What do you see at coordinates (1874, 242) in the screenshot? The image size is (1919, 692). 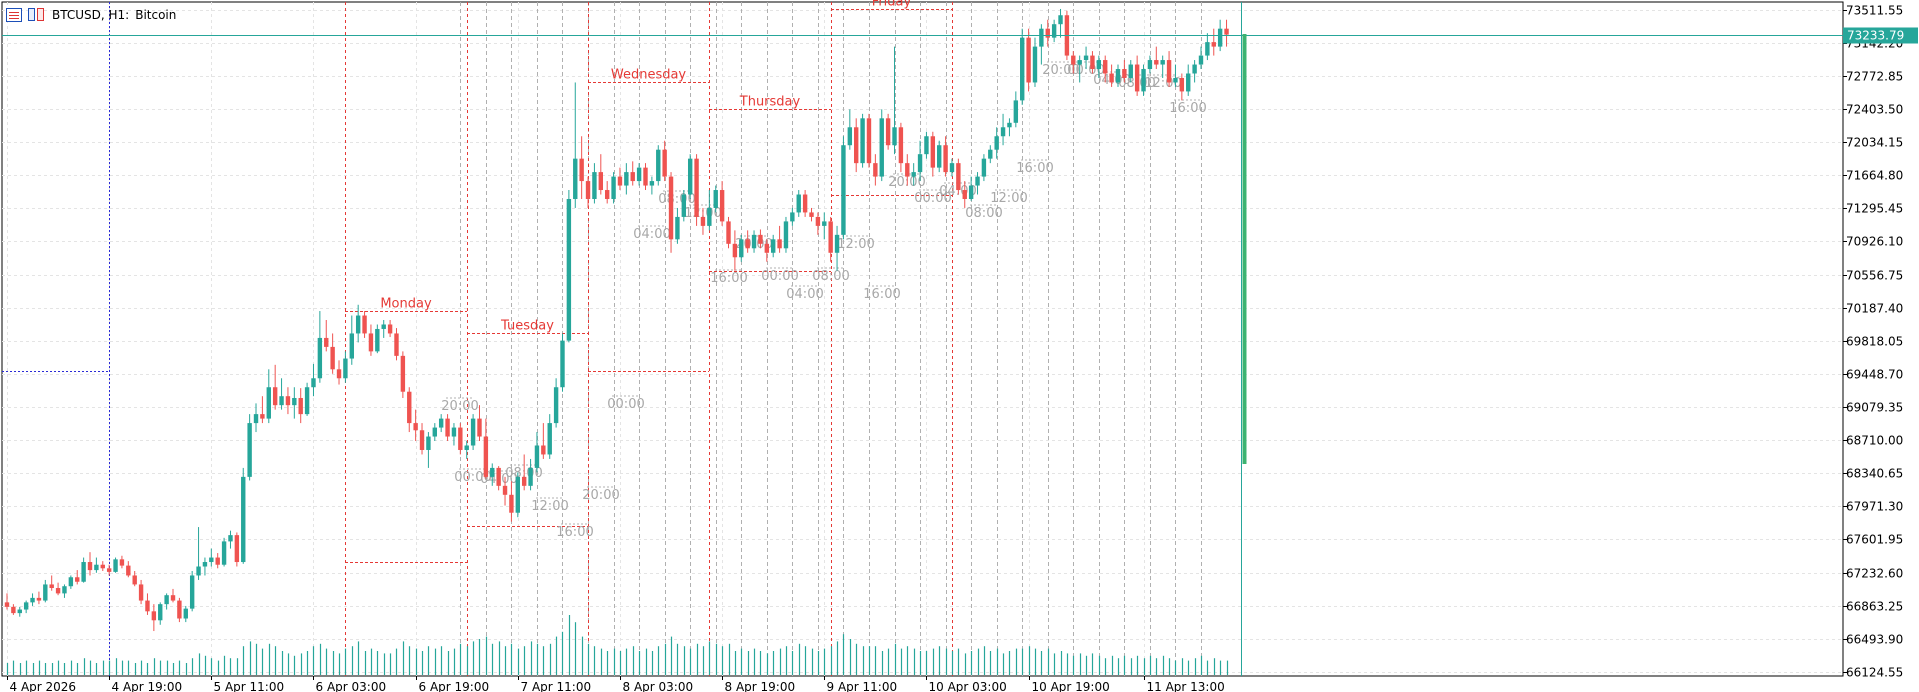 I see `price-tick-label: 70926.10` at bounding box center [1874, 242].